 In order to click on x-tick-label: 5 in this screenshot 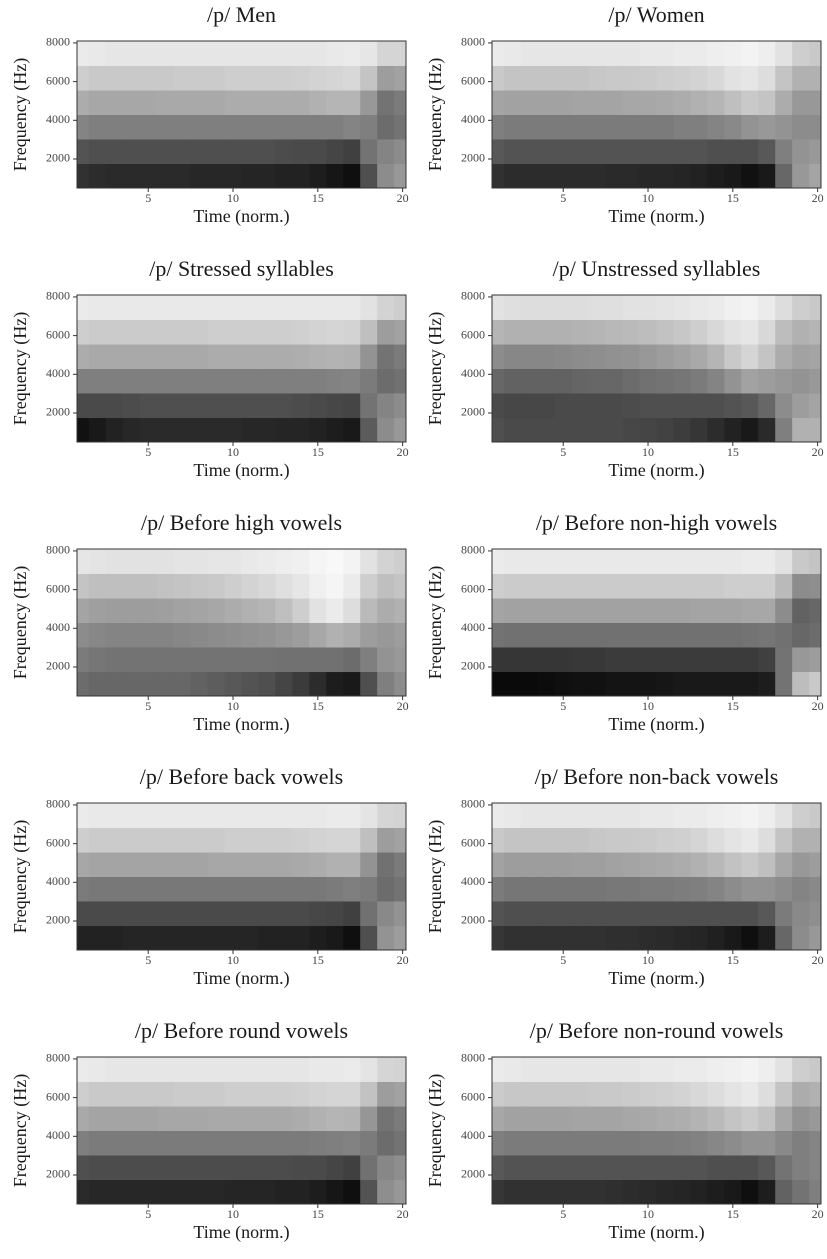, I will do `click(563, 960)`.